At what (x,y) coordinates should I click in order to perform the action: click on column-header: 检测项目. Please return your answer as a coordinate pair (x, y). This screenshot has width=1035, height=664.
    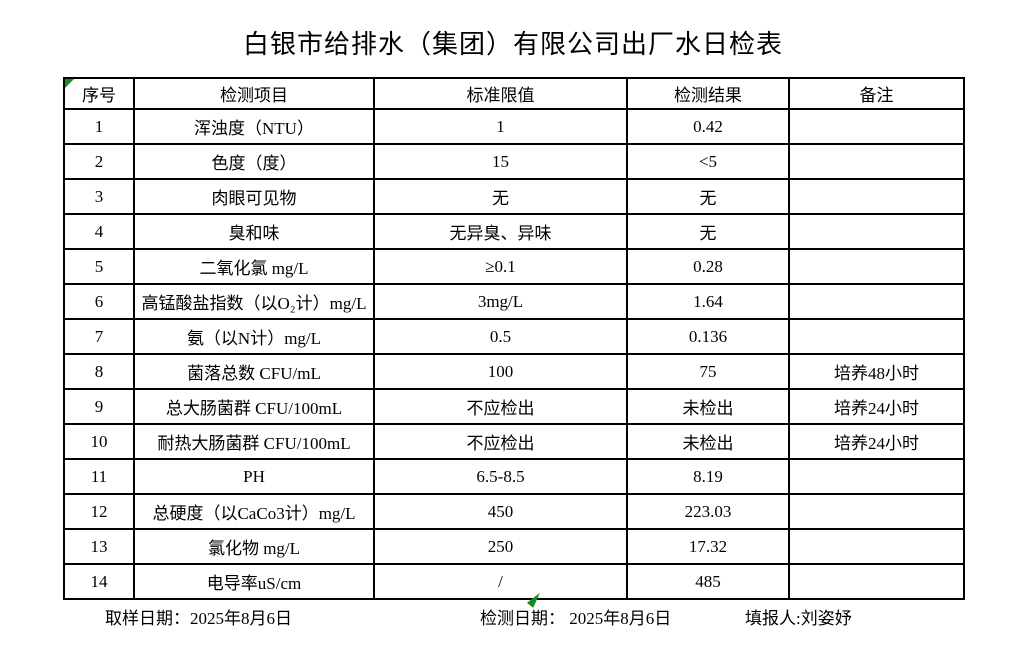
    Looking at the image, I should click on (254, 93).